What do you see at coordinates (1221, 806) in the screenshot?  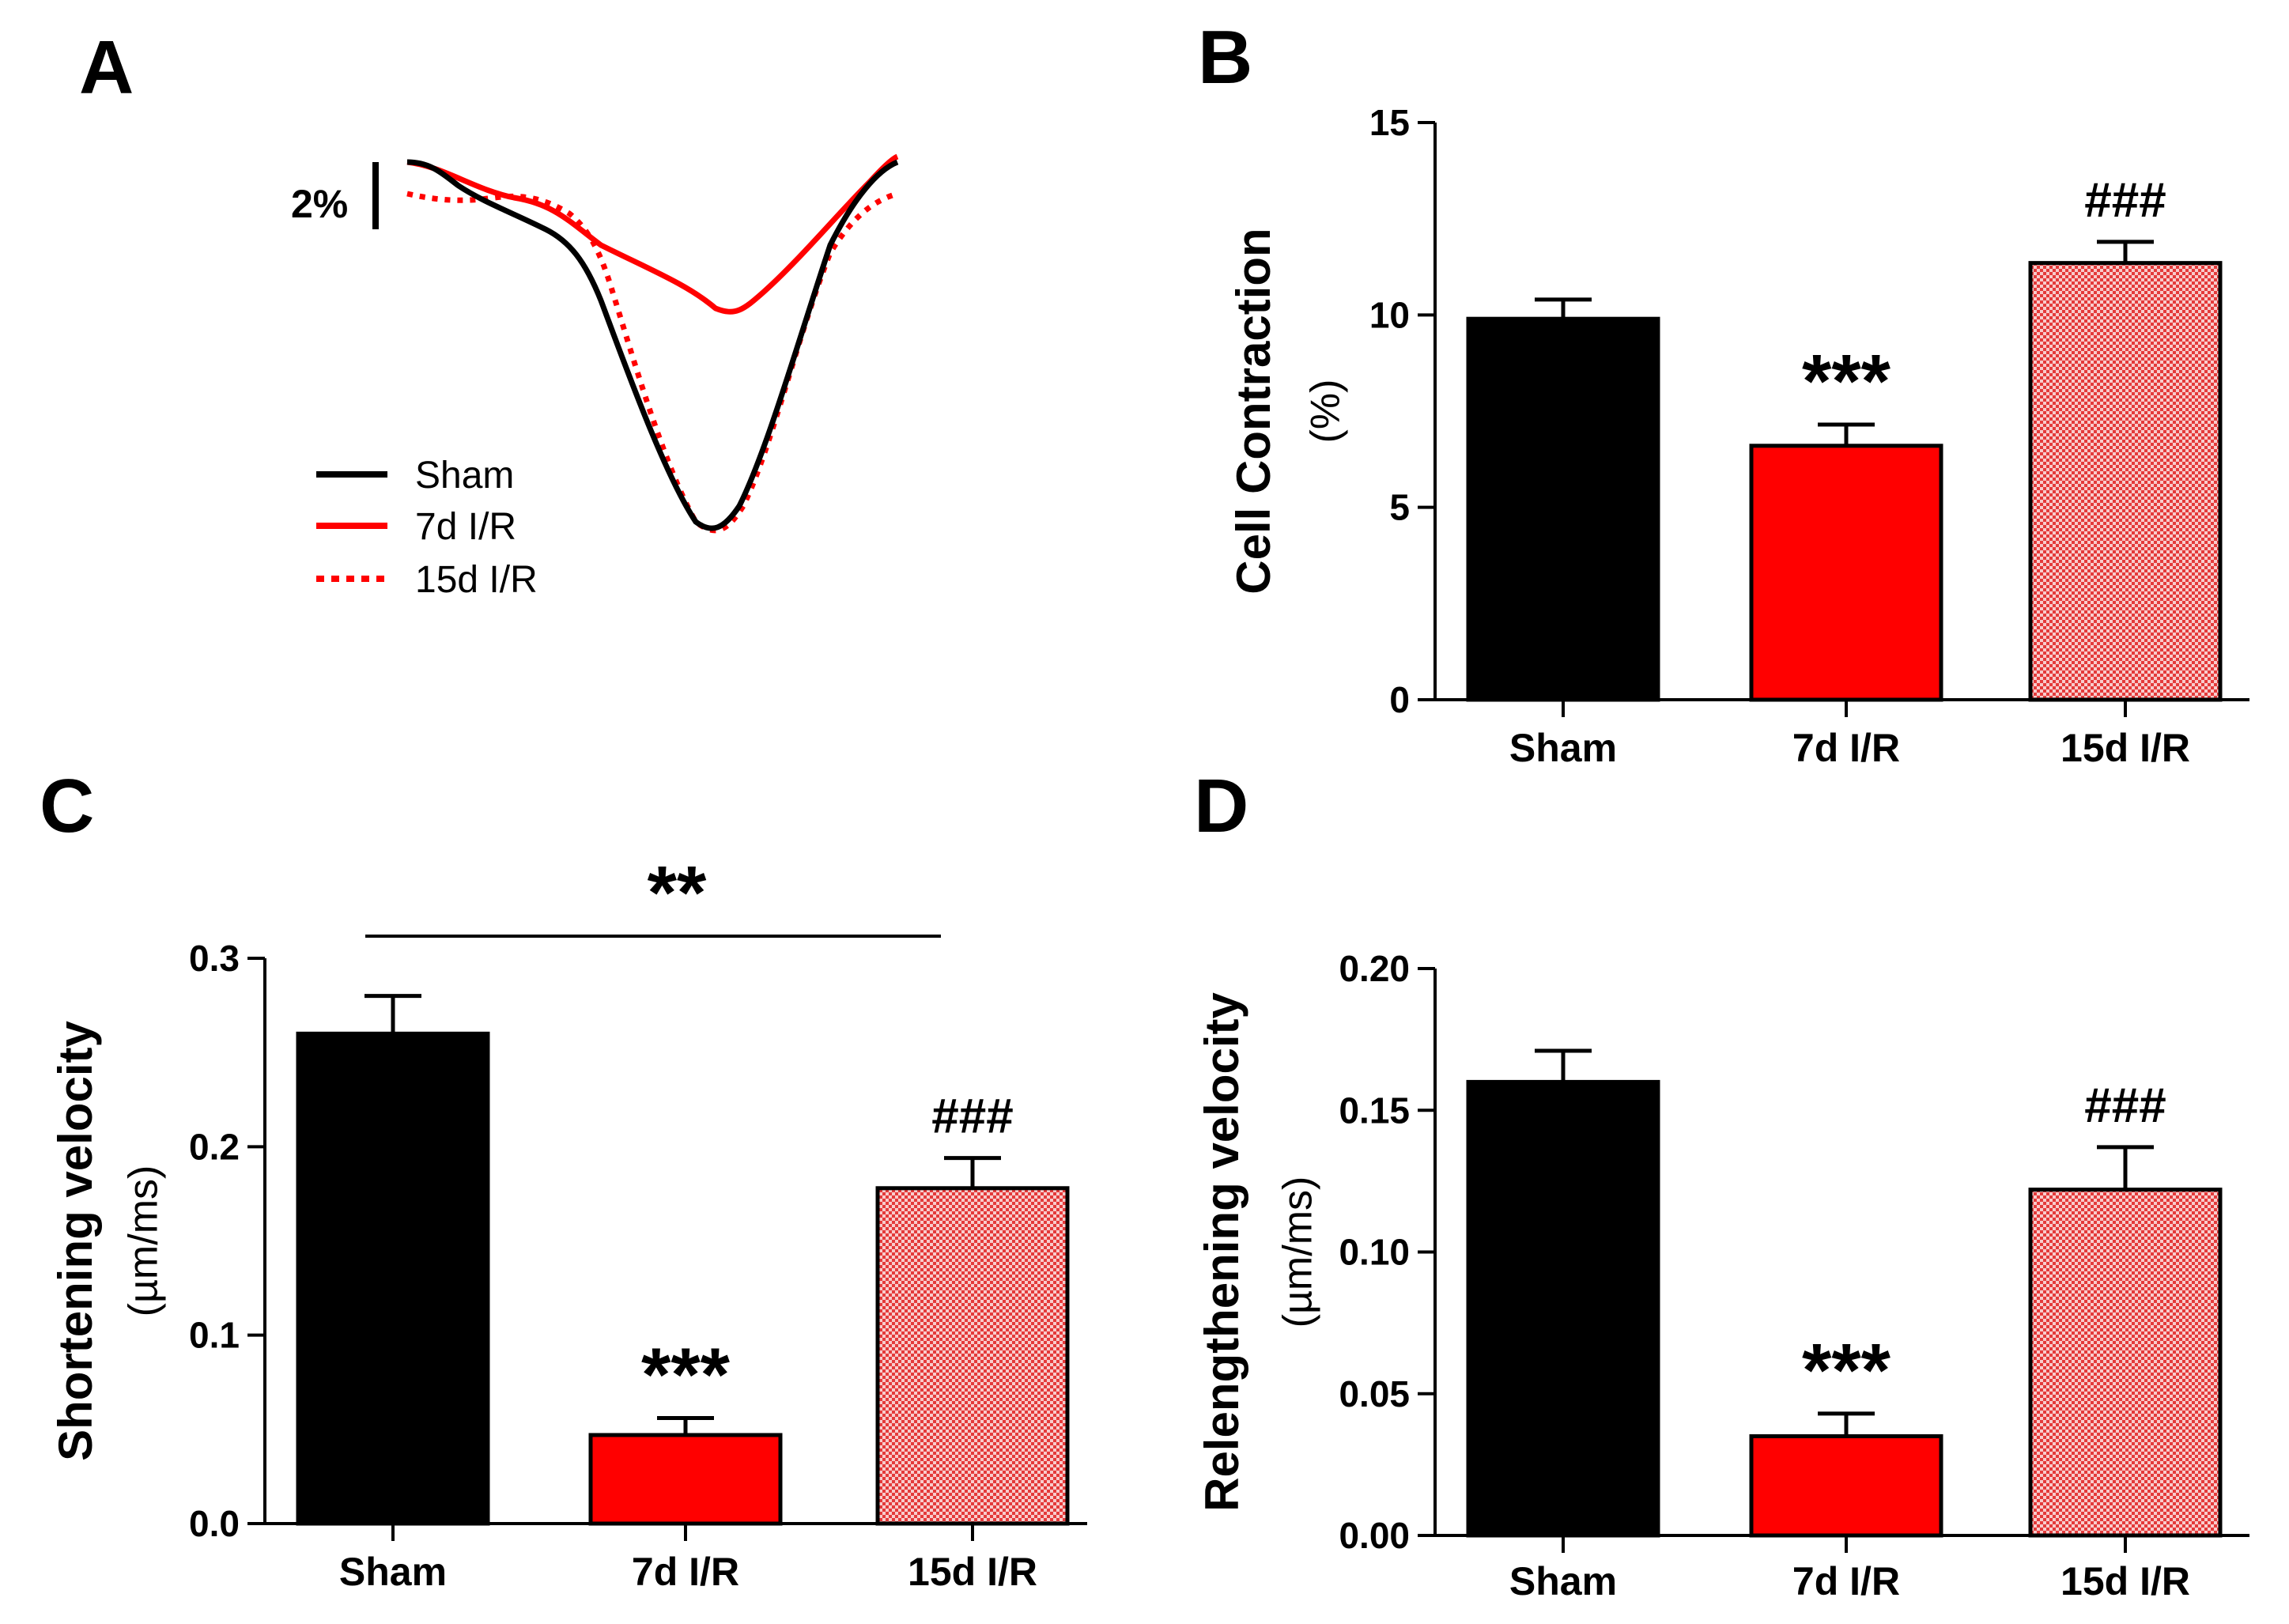 I see `panel-label-d: D` at bounding box center [1221, 806].